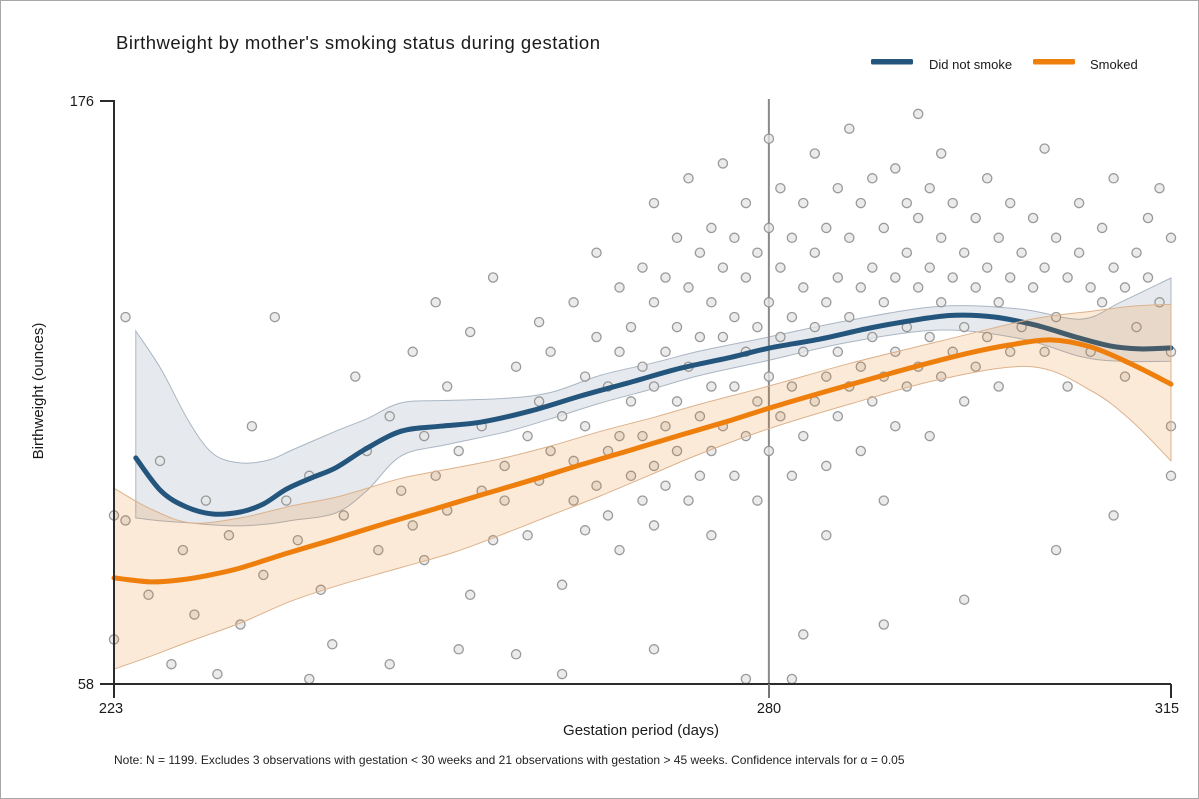 This screenshot has width=1199, height=799. I want to click on legend-swatch-smoked, so click(1054, 62).